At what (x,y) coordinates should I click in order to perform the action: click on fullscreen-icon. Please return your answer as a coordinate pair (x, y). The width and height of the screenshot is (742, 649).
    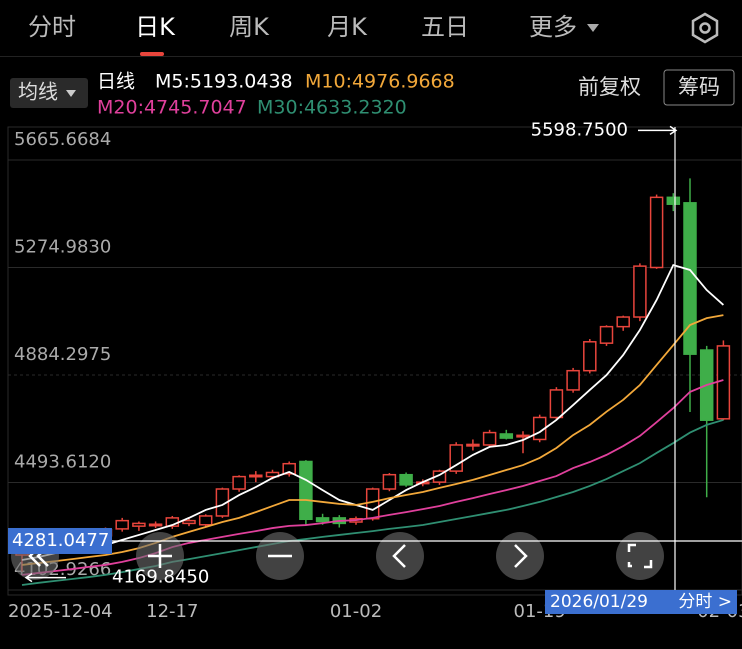
    Looking at the image, I should click on (640, 556).